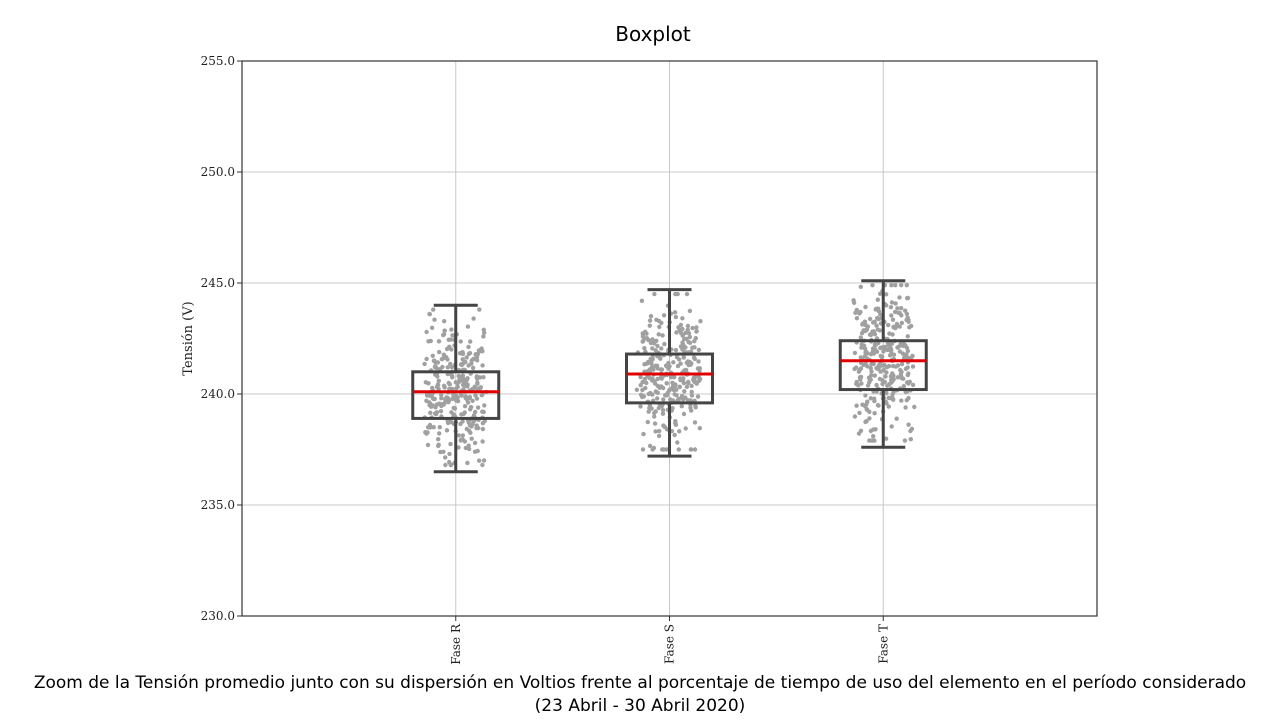 Image resolution: width=1280 pixels, height=720 pixels. What do you see at coordinates (883, 644) in the screenshot?
I see `x-tick-label: Fase T` at bounding box center [883, 644].